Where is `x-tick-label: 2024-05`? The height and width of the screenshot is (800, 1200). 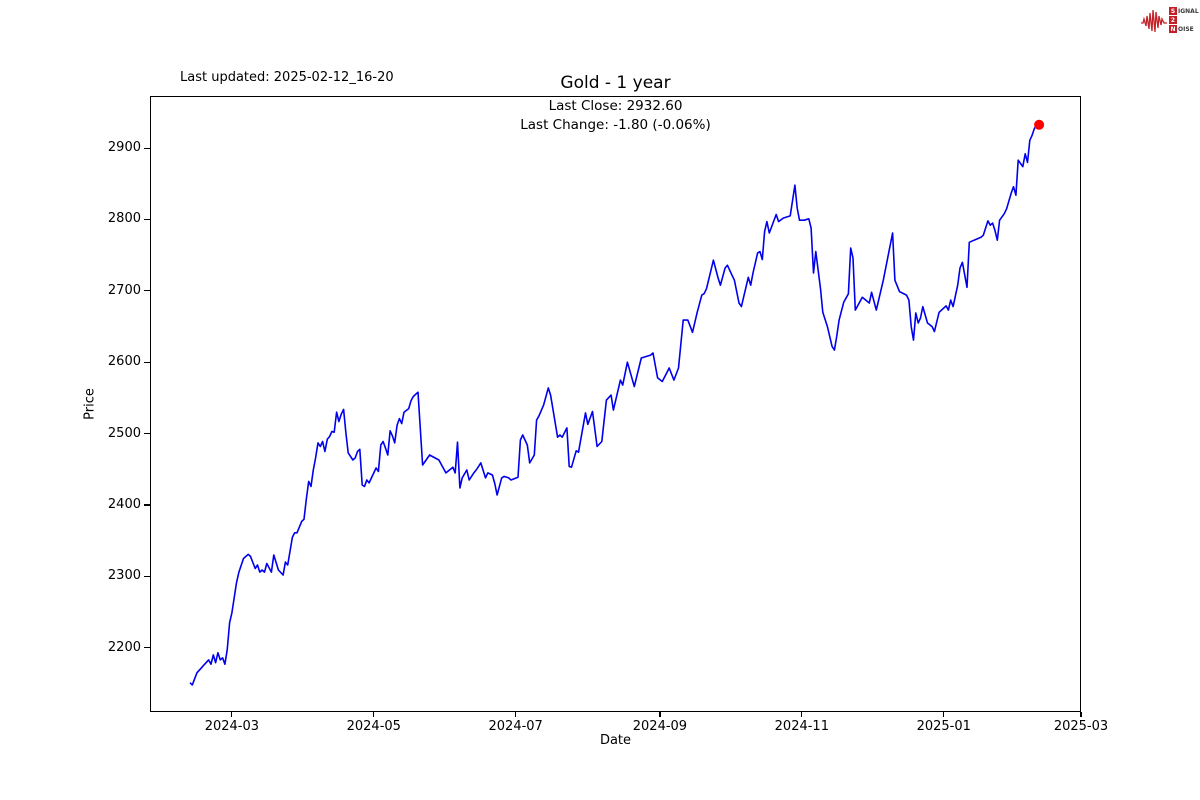
x-tick-label: 2024-05 is located at coordinates (373, 726).